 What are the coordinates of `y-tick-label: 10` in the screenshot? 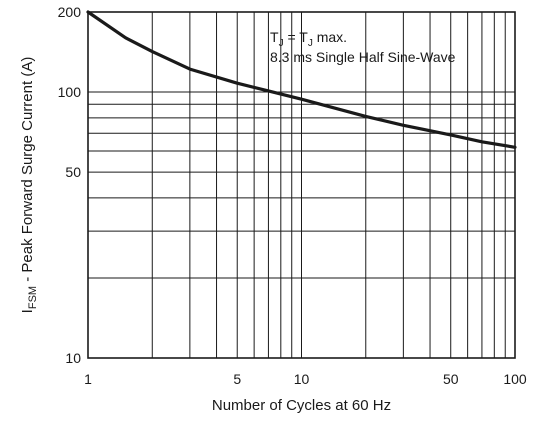 It's located at (73, 358).